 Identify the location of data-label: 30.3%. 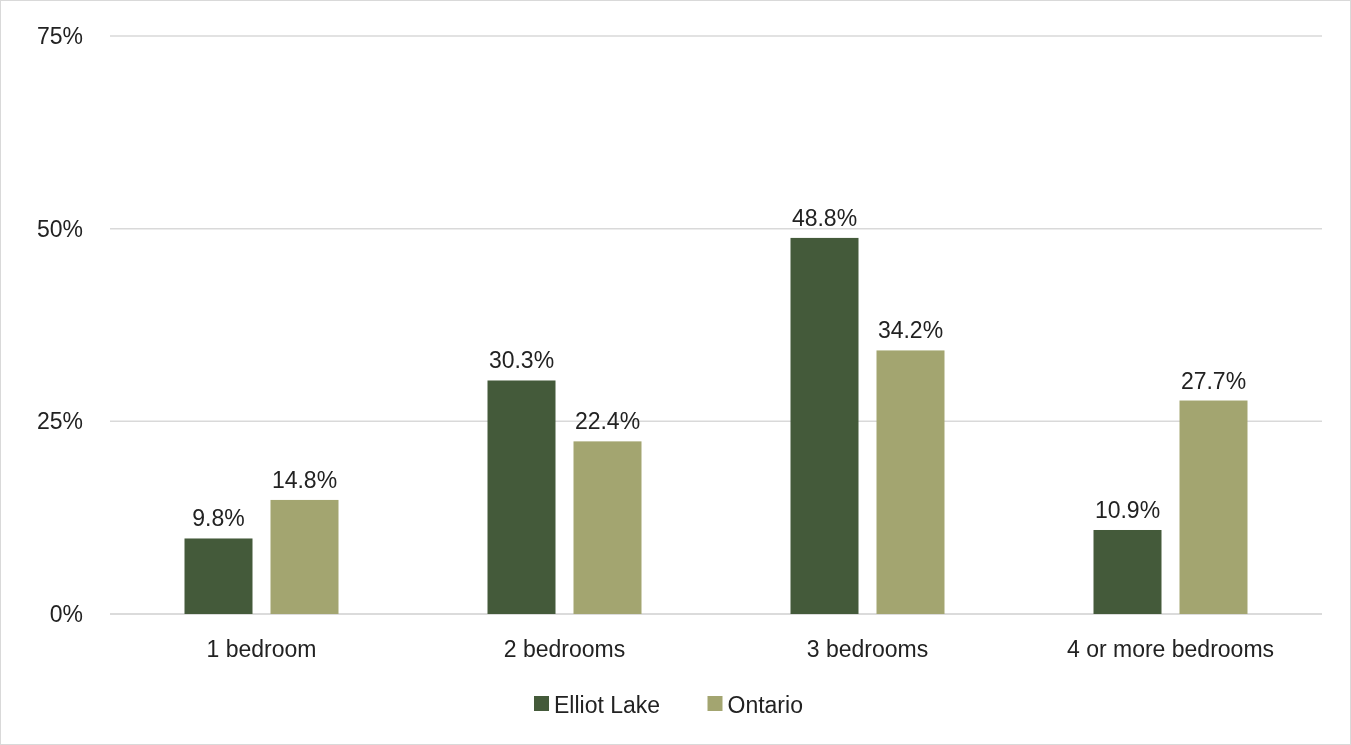
(521, 360).